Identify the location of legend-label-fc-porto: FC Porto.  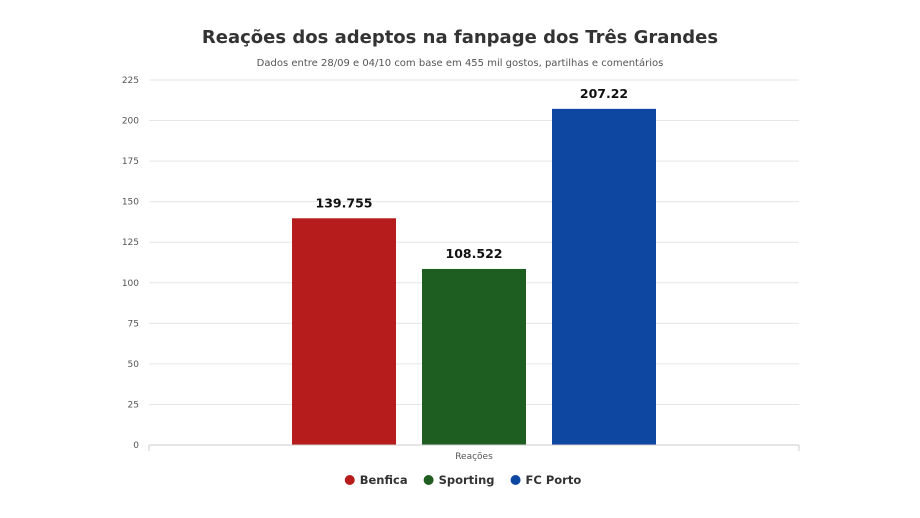
(554, 480).